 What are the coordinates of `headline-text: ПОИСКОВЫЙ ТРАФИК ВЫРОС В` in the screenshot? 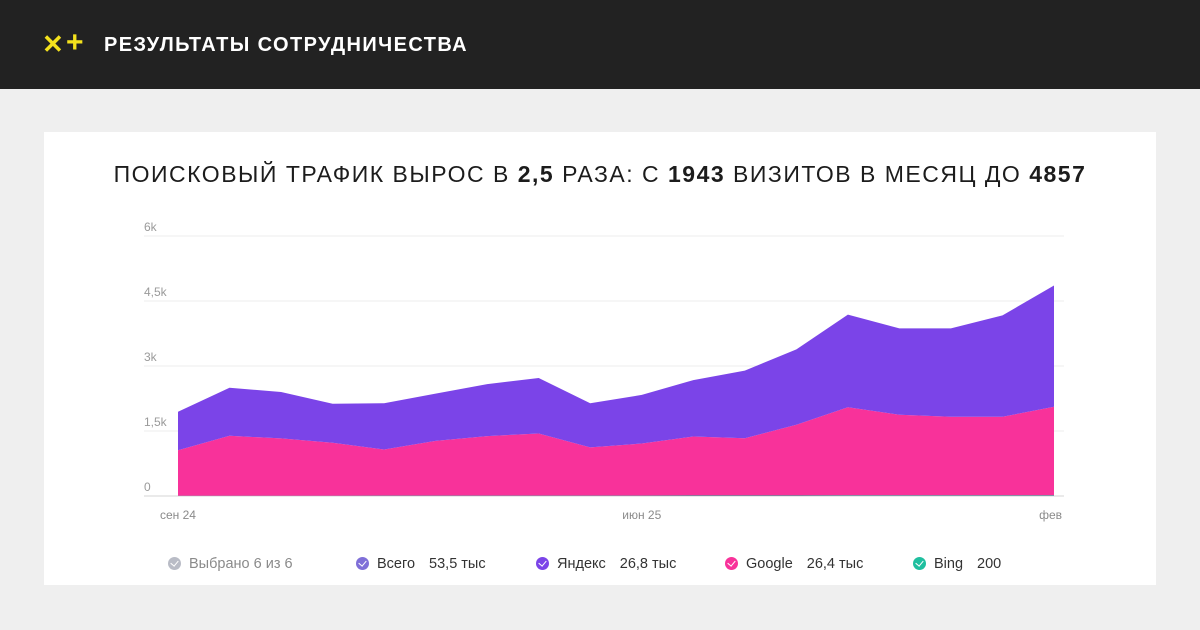 It's located at (315, 174).